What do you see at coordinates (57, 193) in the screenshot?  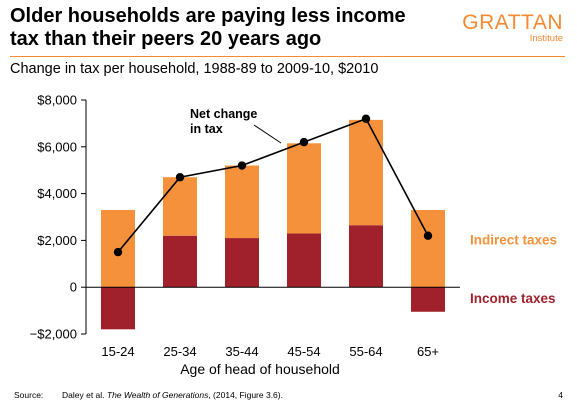 I see `y-tick-label-3: $4,000` at bounding box center [57, 193].